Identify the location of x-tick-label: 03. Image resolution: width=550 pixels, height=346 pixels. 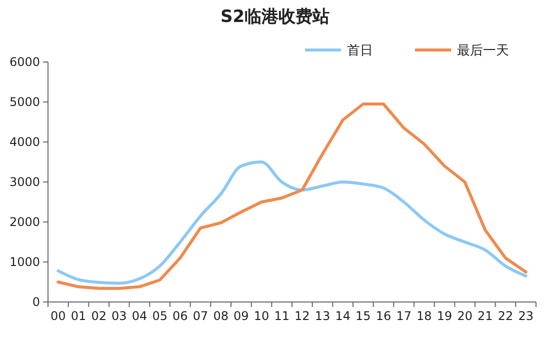
(119, 316).